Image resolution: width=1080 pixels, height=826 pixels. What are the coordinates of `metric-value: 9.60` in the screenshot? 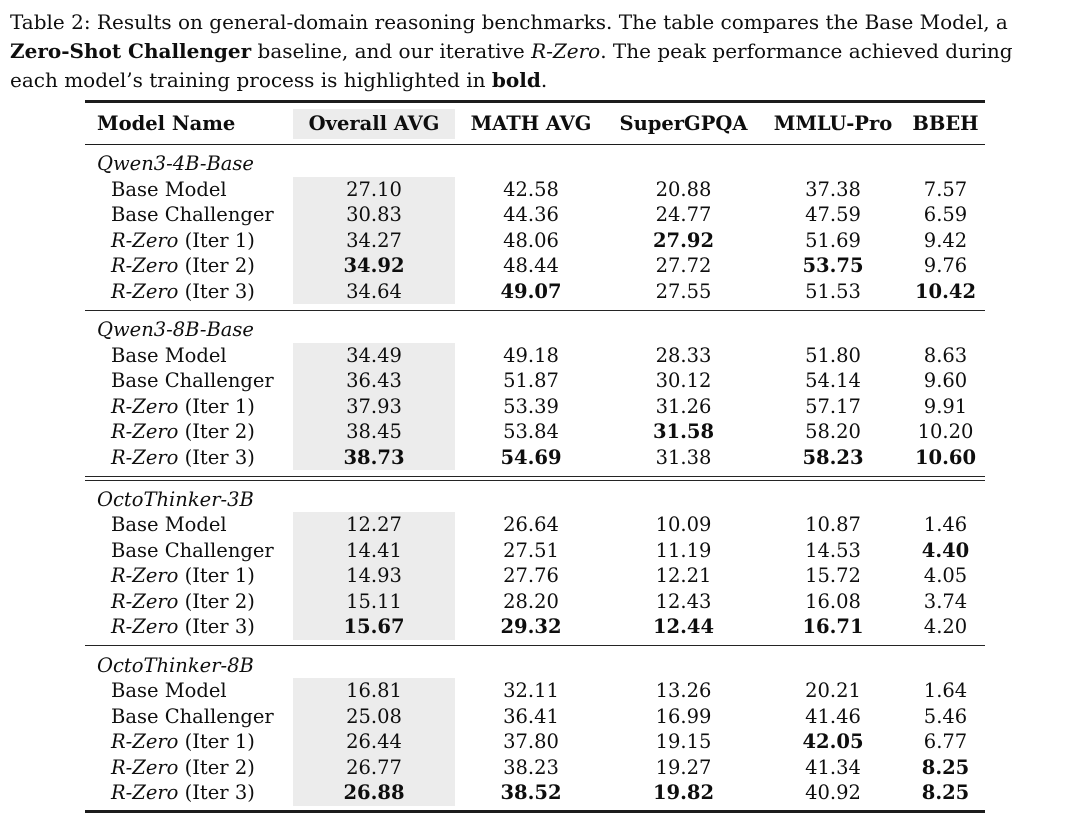 It's located at (945, 381).